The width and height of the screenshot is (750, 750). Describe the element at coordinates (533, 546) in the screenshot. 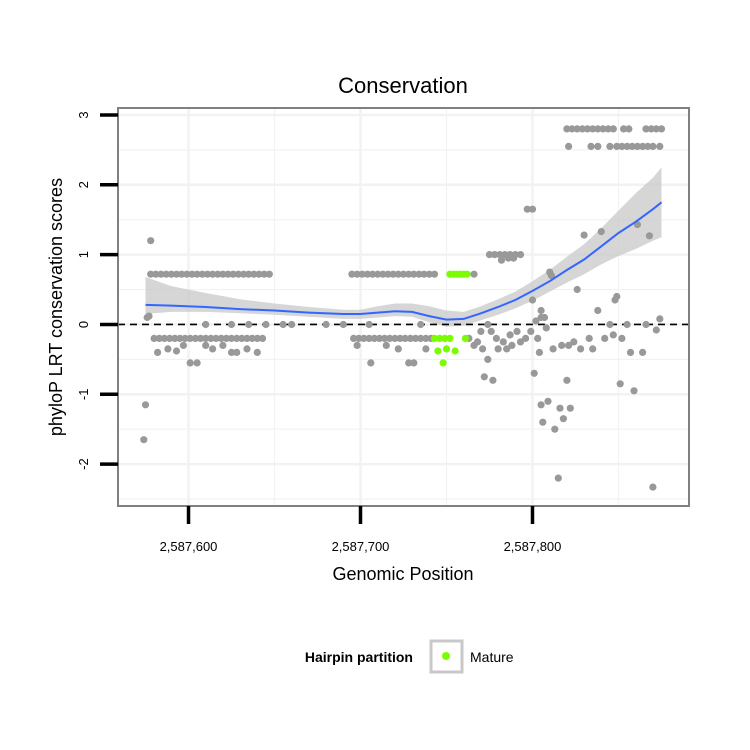

I see `x-tick-label: 2,587,800` at that location.